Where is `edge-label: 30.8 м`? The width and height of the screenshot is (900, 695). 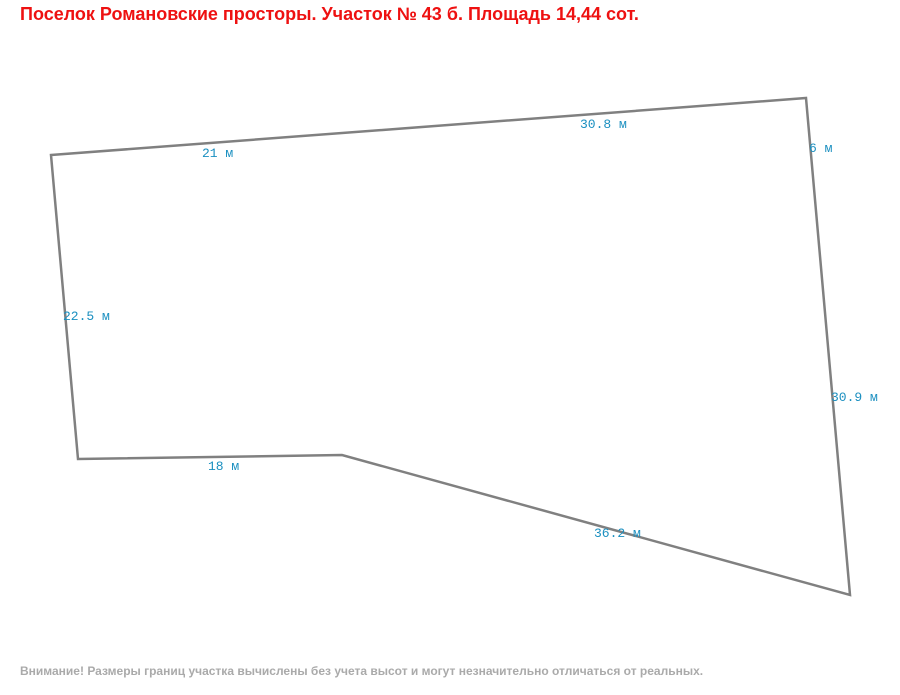
edge-label: 30.8 м is located at coordinates (603, 124).